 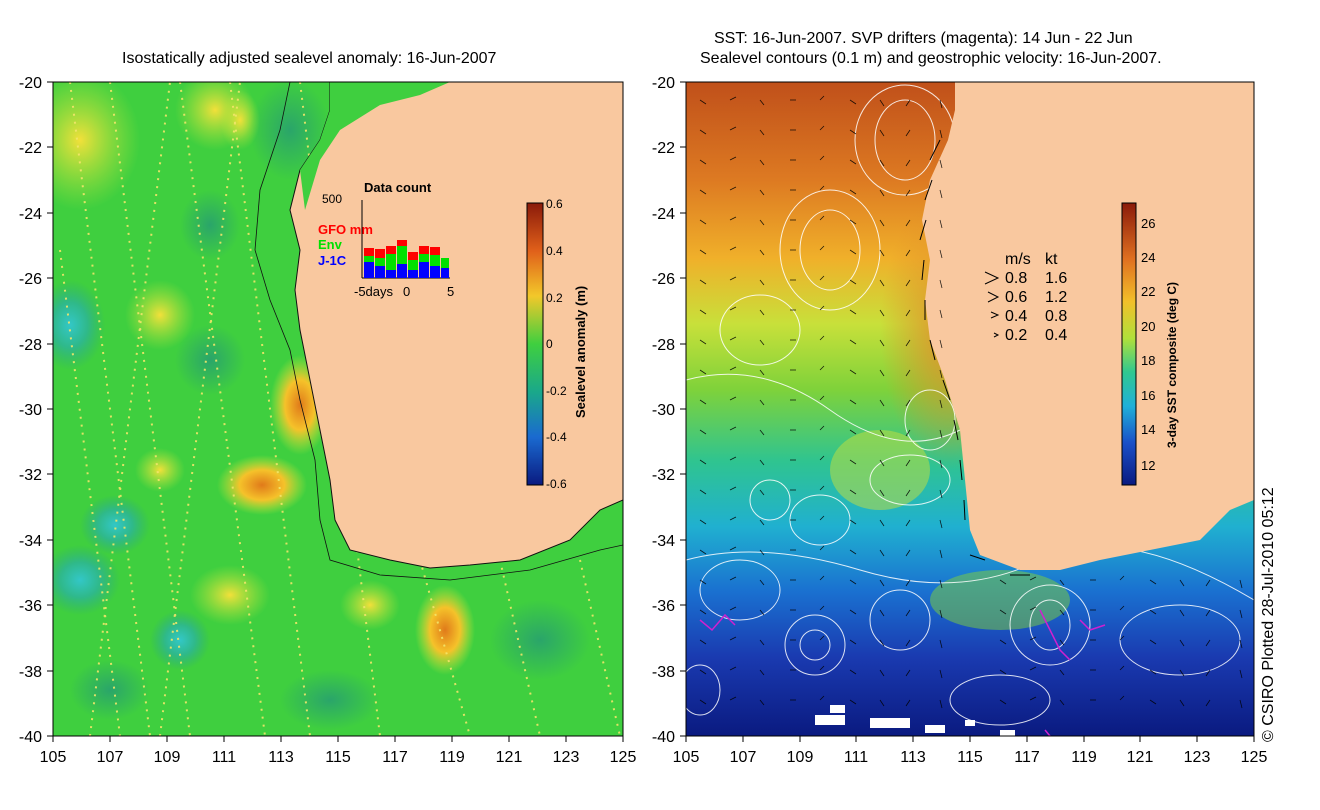 I want to click on anomaly-colorbar-tick: 0.2, so click(x=554, y=298).